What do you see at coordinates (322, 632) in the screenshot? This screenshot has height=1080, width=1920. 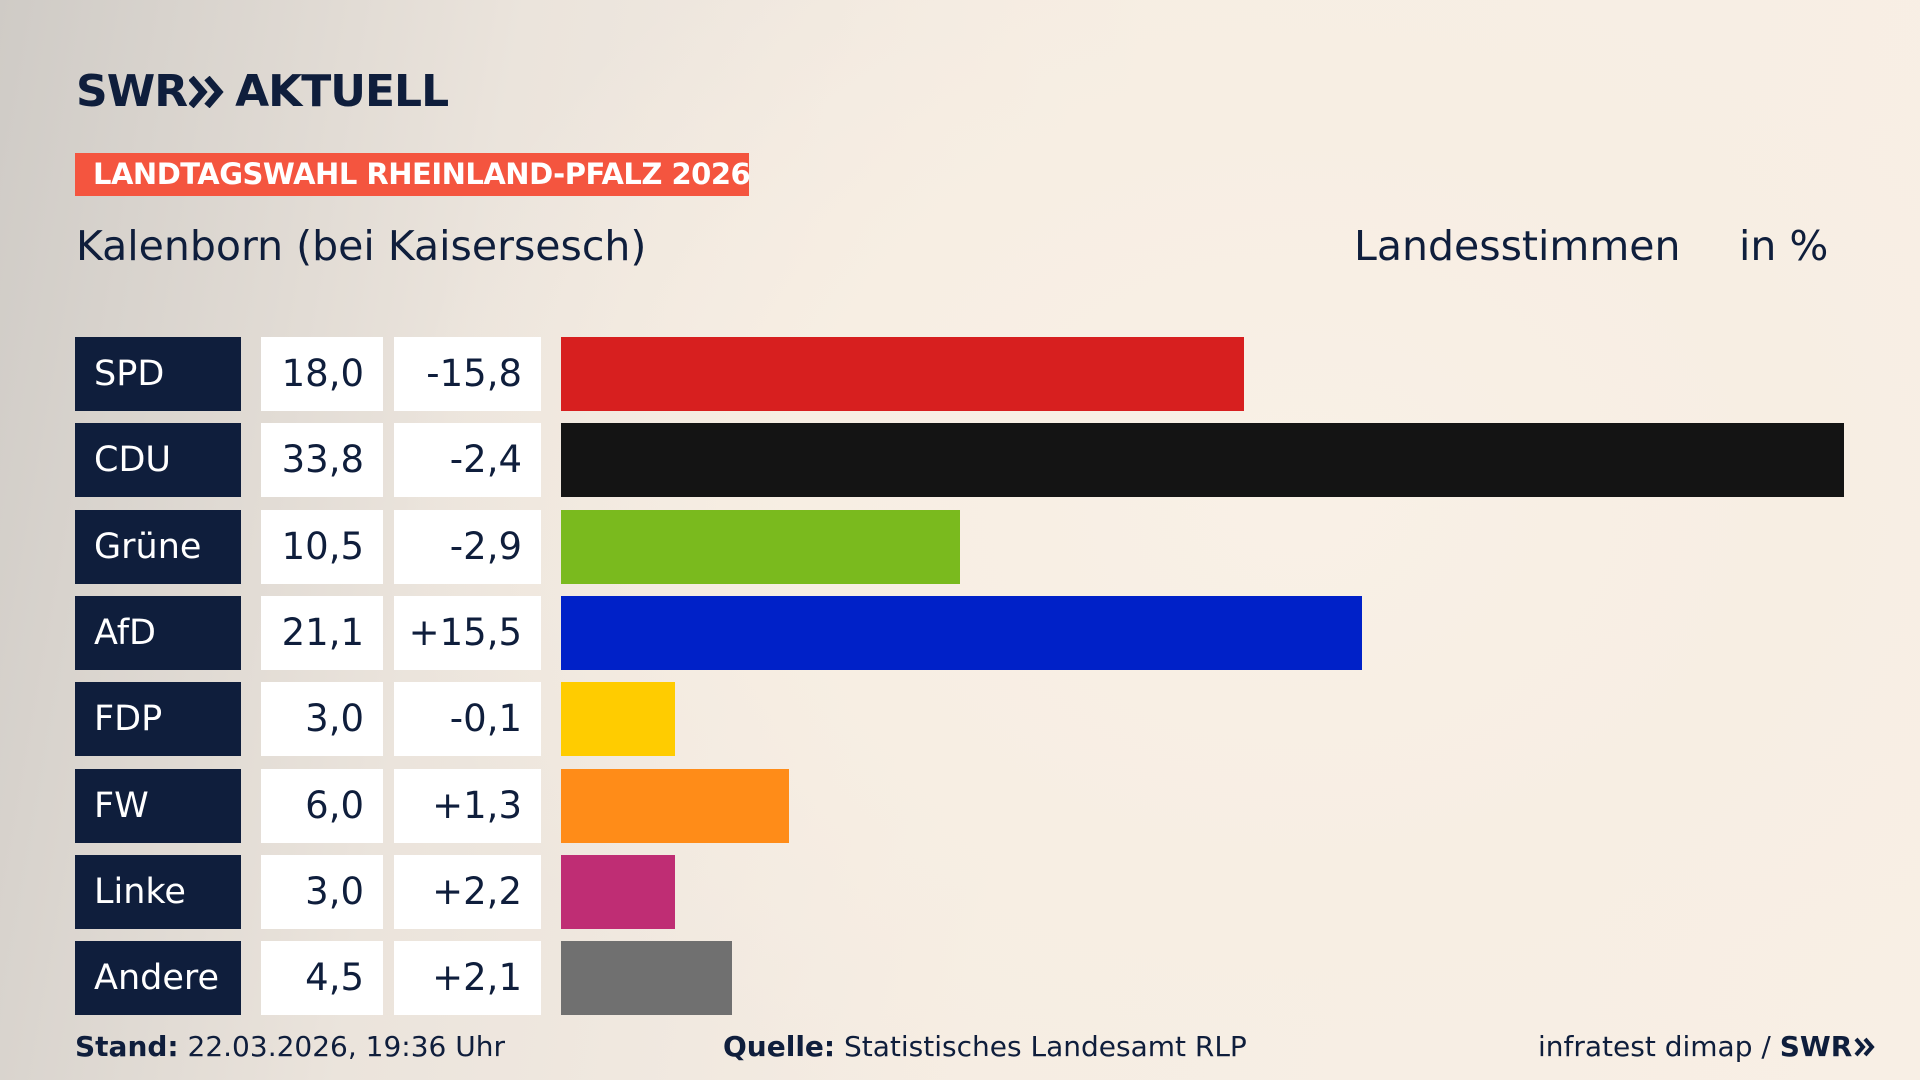 I see `value-label: 21,1` at bounding box center [322, 632].